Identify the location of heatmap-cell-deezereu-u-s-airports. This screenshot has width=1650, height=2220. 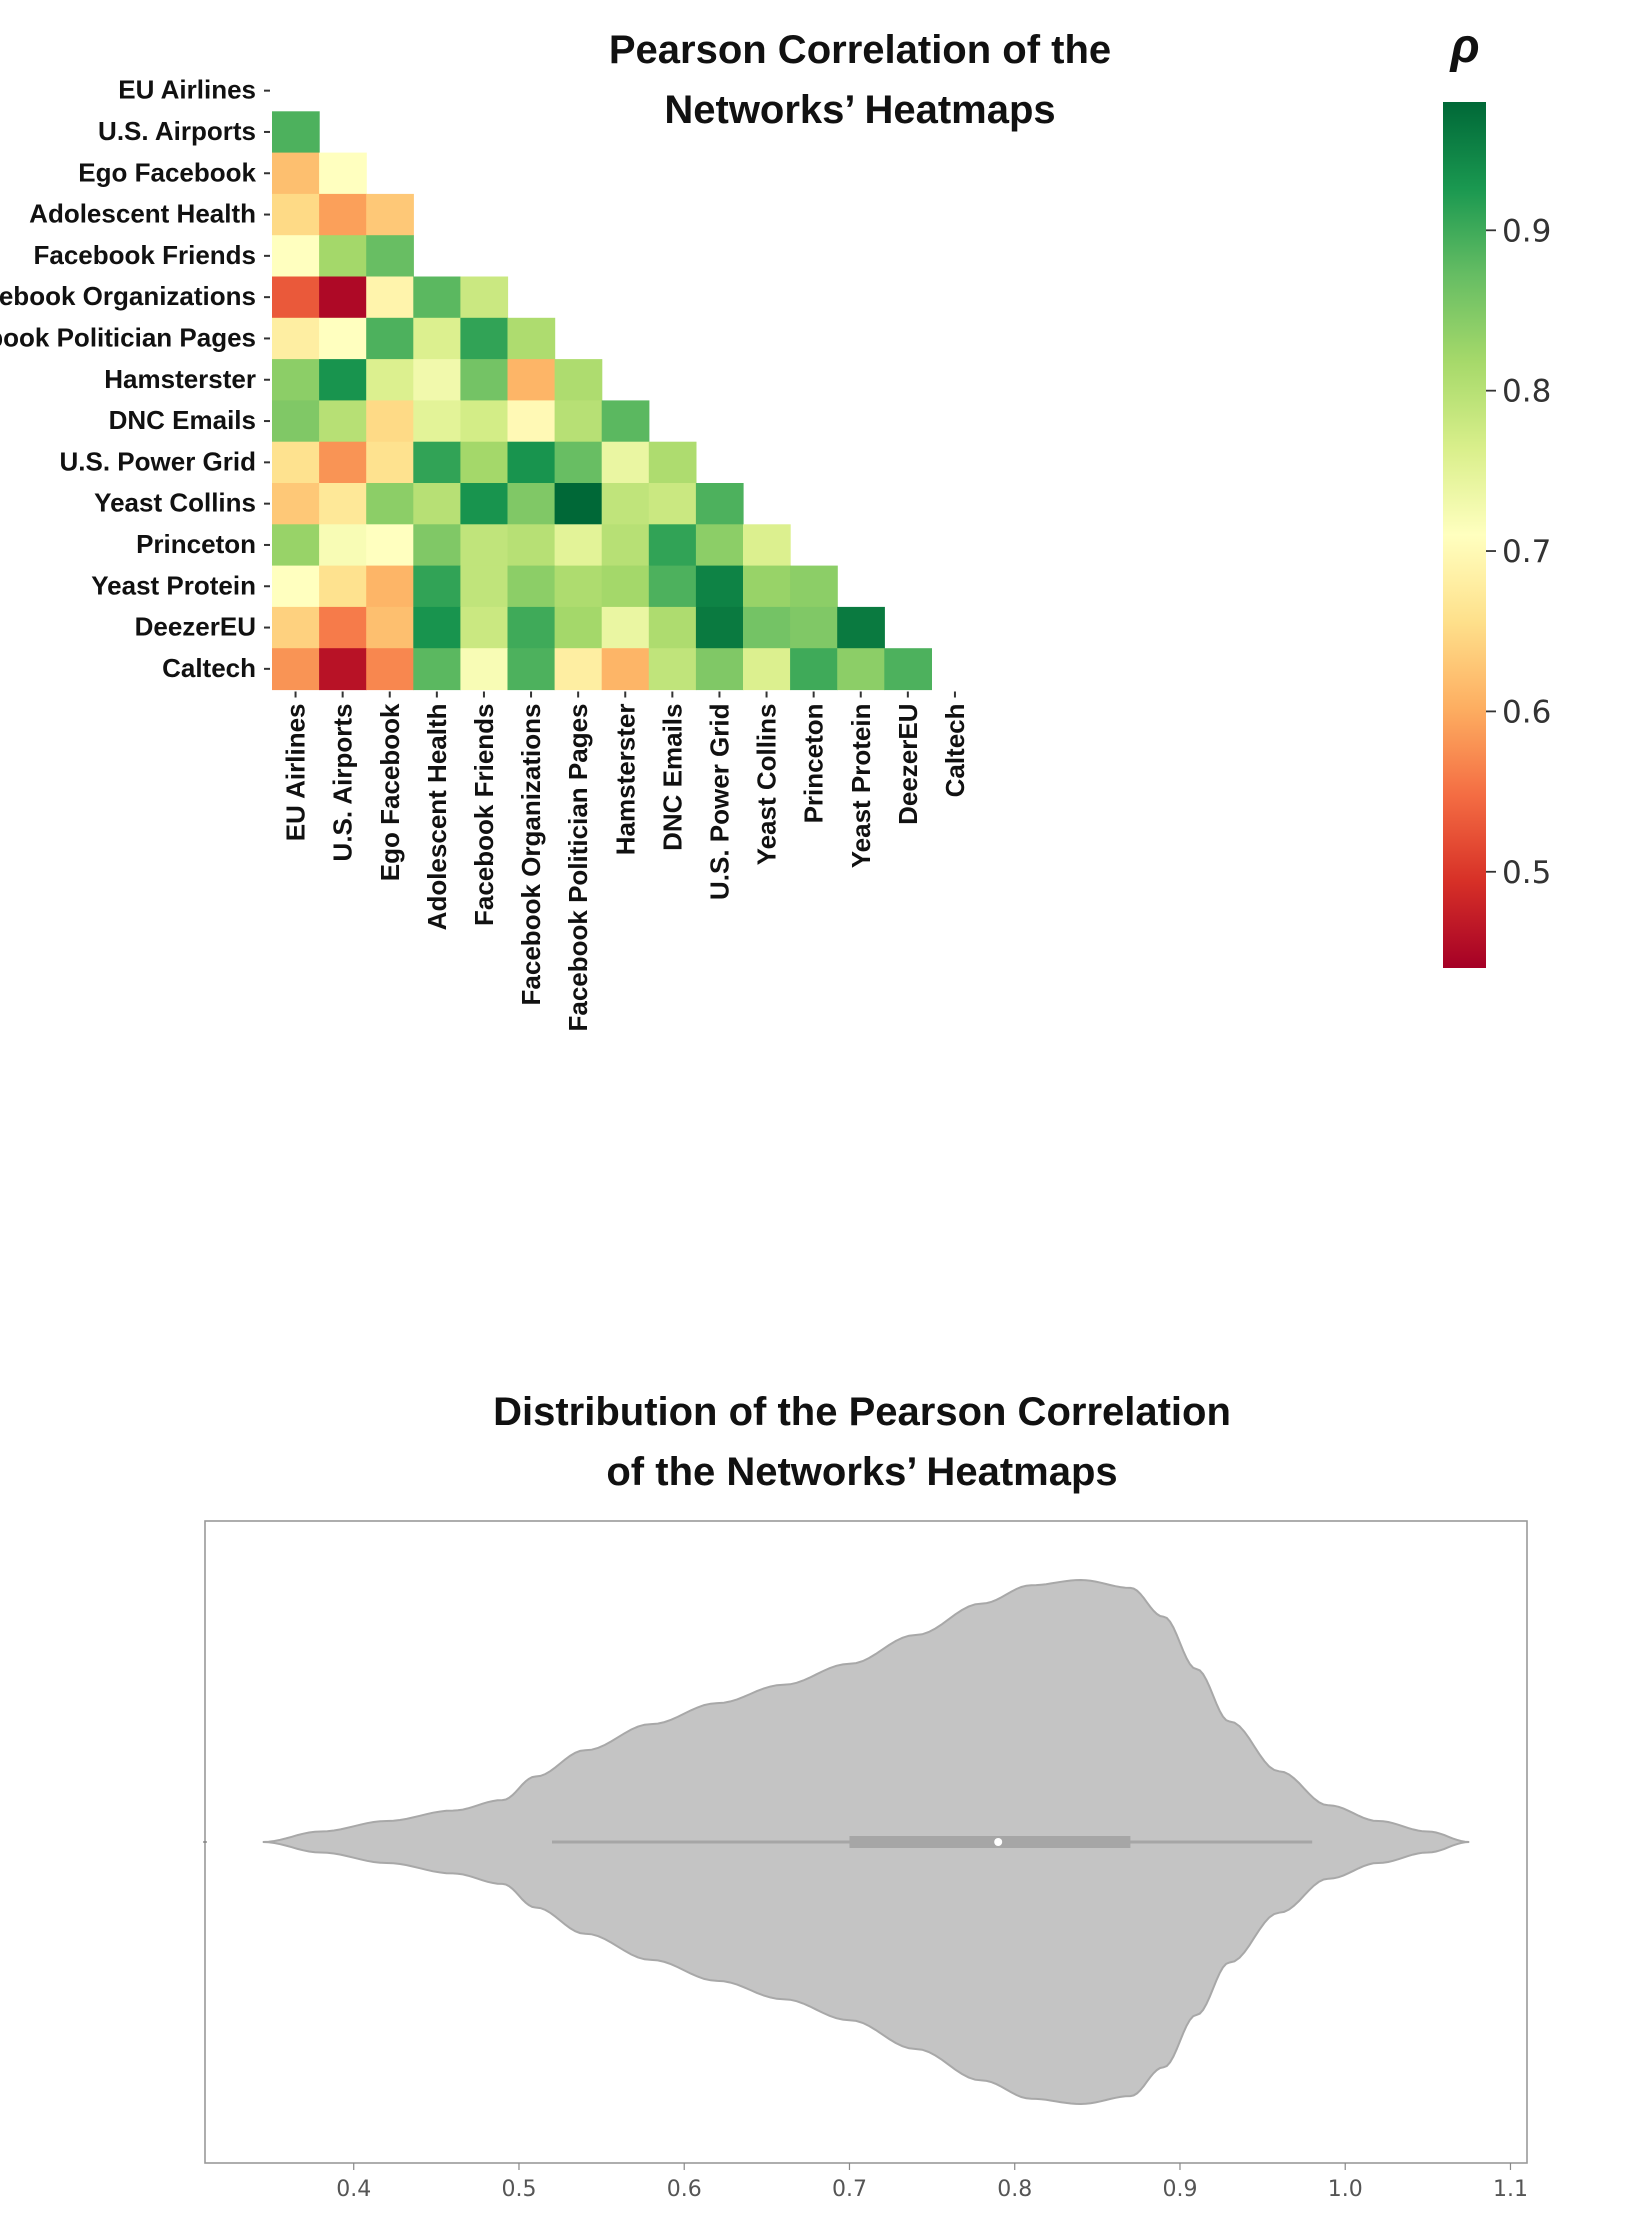
(343, 627).